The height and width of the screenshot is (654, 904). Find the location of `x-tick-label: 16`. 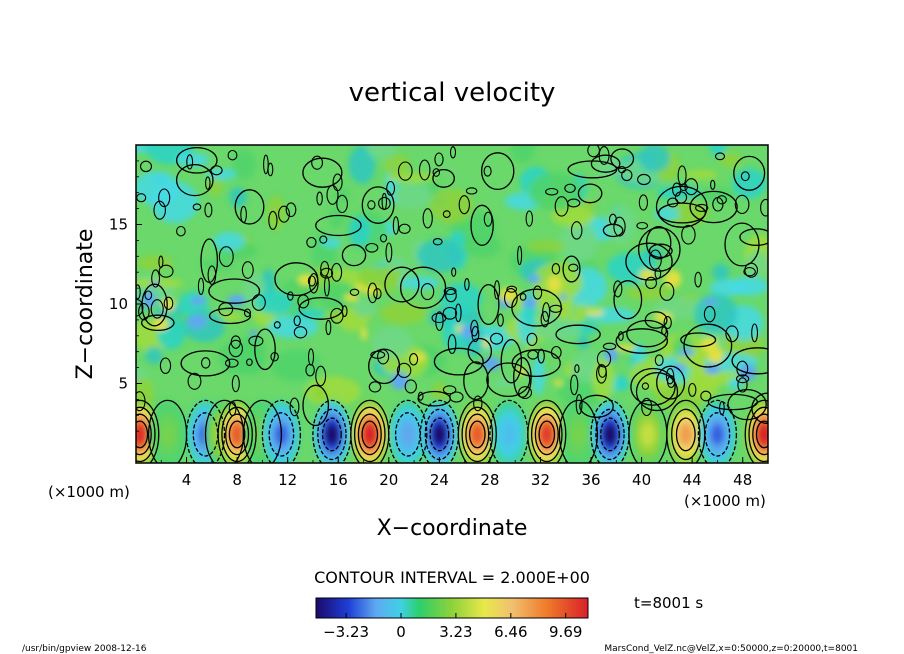

x-tick-label: 16 is located at coordinates (338, 480).